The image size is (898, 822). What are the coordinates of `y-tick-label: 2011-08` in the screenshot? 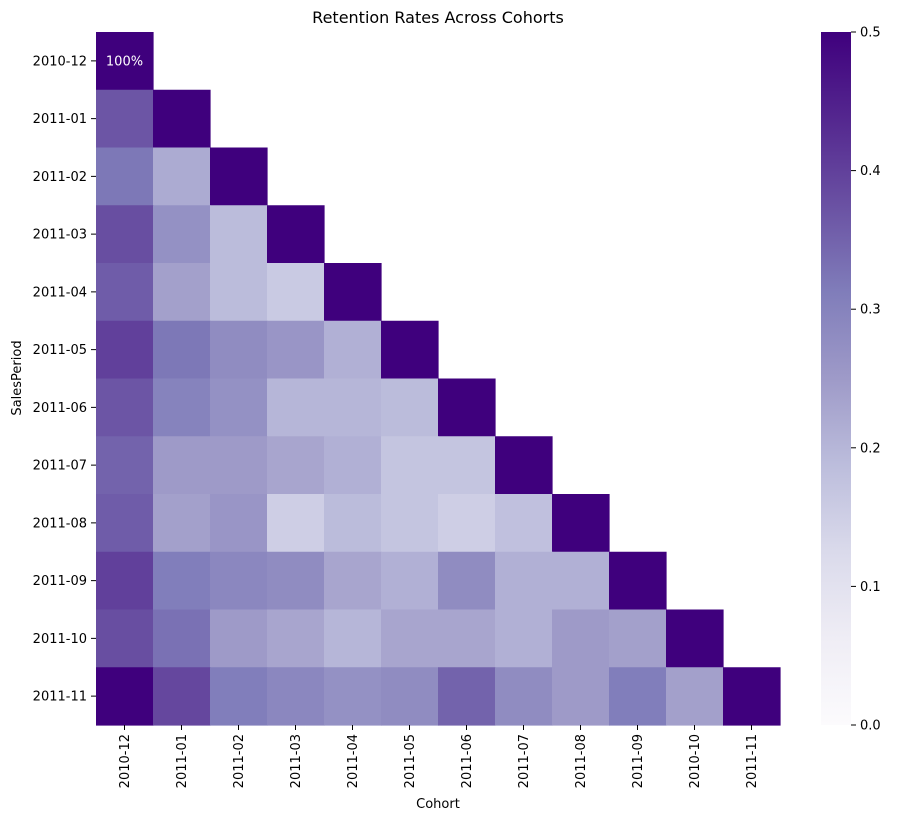 It's located at (60, 523).